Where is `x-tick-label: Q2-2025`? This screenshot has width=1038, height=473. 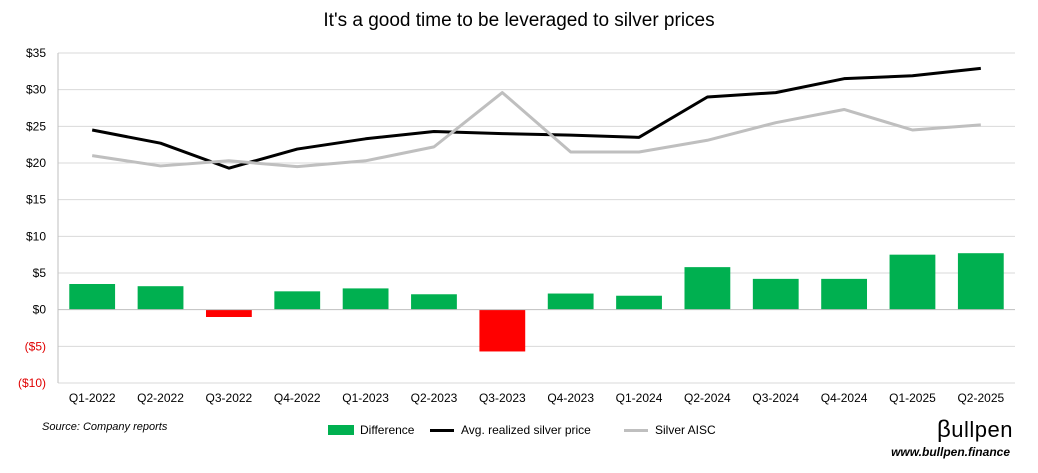 x-tick-label: Q2-2025 is located at coordinates (980, 398).